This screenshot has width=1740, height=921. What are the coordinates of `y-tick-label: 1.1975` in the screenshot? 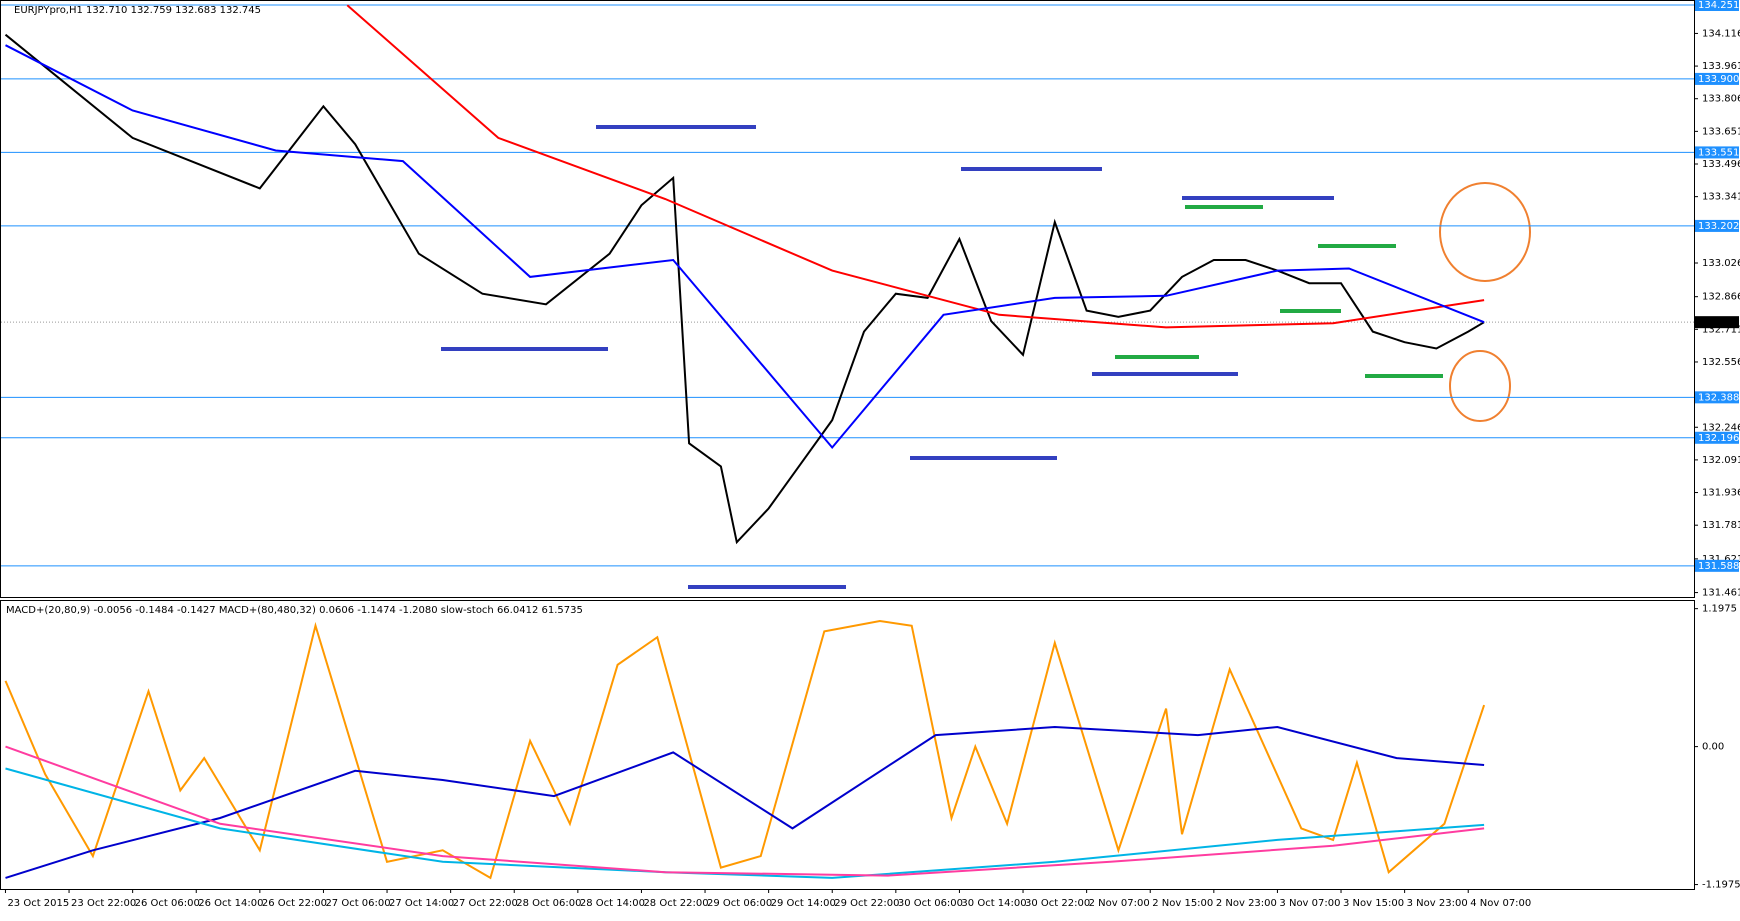 It's located at (1719, 609).